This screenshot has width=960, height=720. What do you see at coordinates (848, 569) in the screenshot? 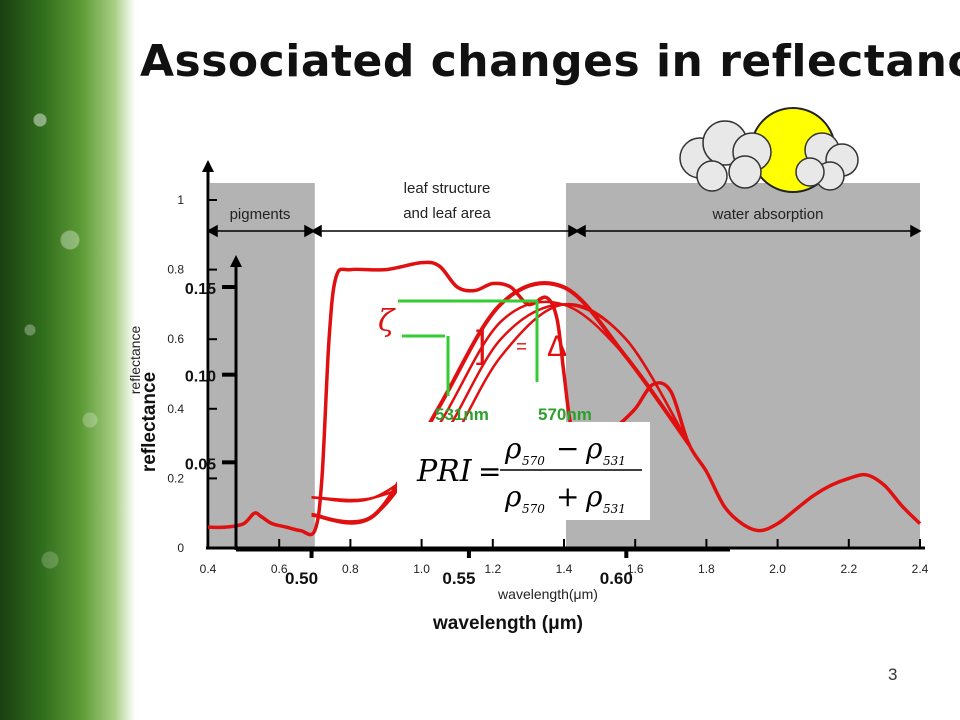
I see `main-x-tick-label: 2.2` at bounding box center [848, 569].